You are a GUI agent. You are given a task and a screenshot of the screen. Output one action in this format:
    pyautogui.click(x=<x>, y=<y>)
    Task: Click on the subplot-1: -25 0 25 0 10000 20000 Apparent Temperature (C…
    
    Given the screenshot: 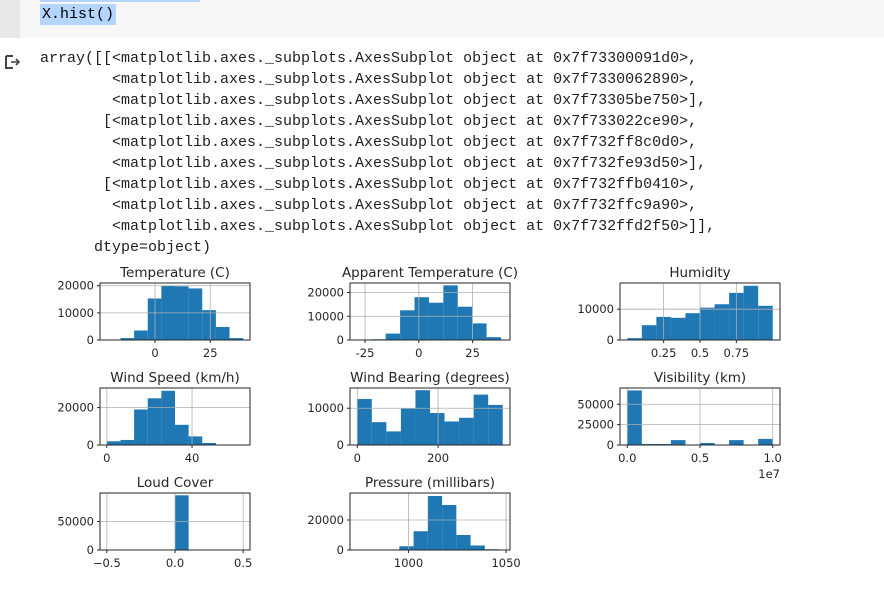 What is the action you would take?
    pyautogui.click(x=412, y=312)
    